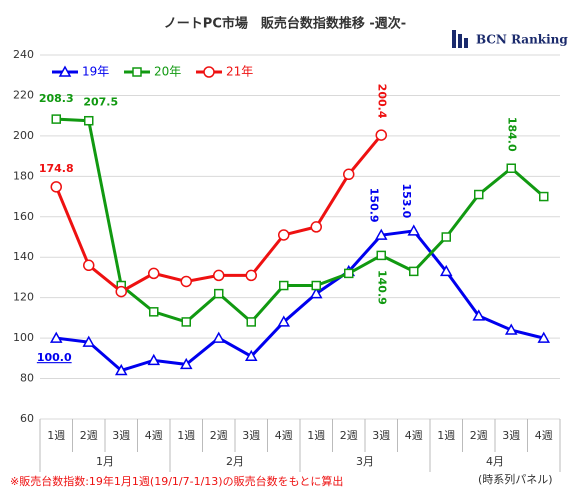  Describe the element at coordinates (23, 337) in the screenshot. I see `y-tick-label: 100` at that location.